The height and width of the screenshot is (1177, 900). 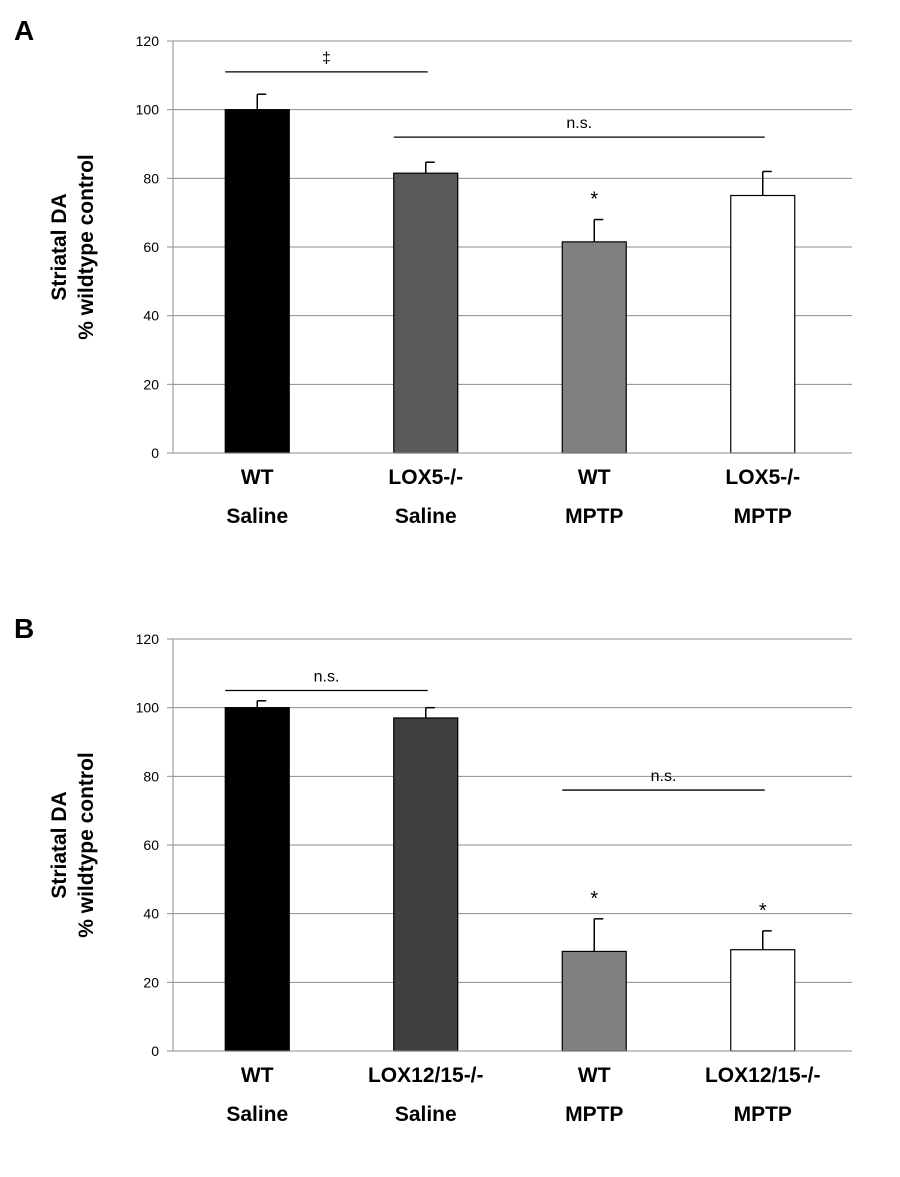 What do you see at coordinates (326, 58) in the screenshot?
I see `comparison-label: ‡` at bounding box center [326, 58].